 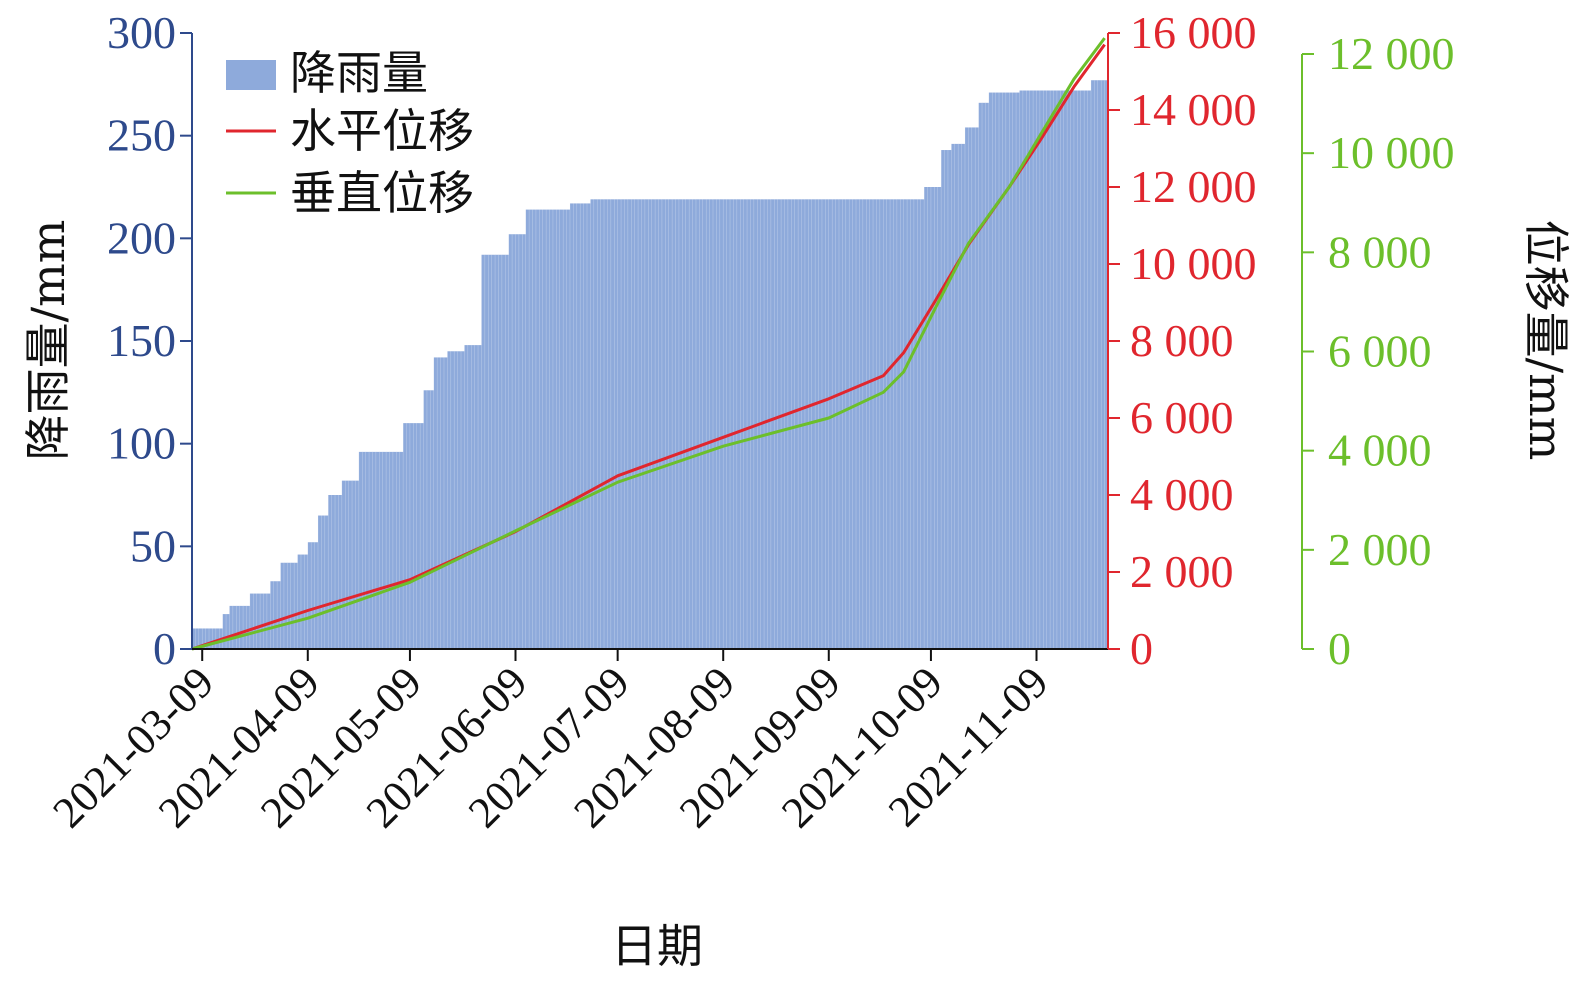 What do you see at coordinates (1380, 251) in the screenshot?
I see `y-right-green-tick-label: 8 000` at bounding box center [1380, 251].